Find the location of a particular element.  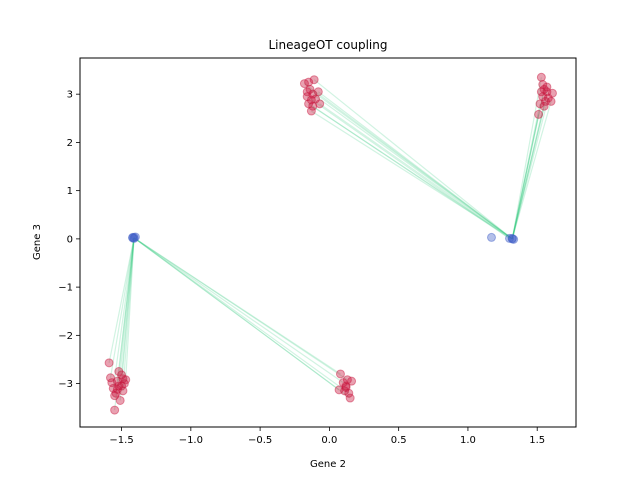

x-tick-label: −0.5 is located at coordinates (260, 440).